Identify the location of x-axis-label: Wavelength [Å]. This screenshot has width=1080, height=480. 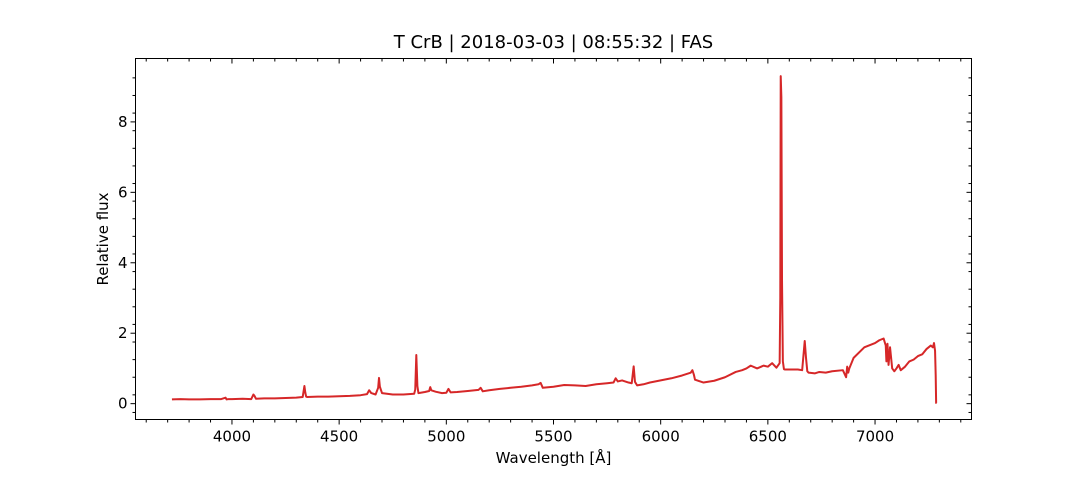
(554, 457).